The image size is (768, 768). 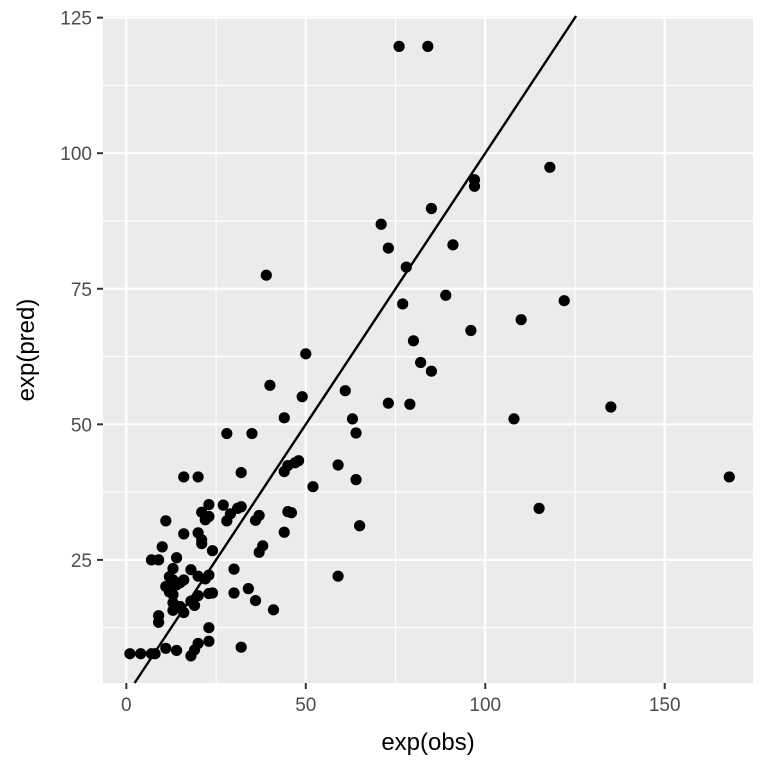 I want to click on x-axis-title: exp(obs), so click(x=427, y=742).